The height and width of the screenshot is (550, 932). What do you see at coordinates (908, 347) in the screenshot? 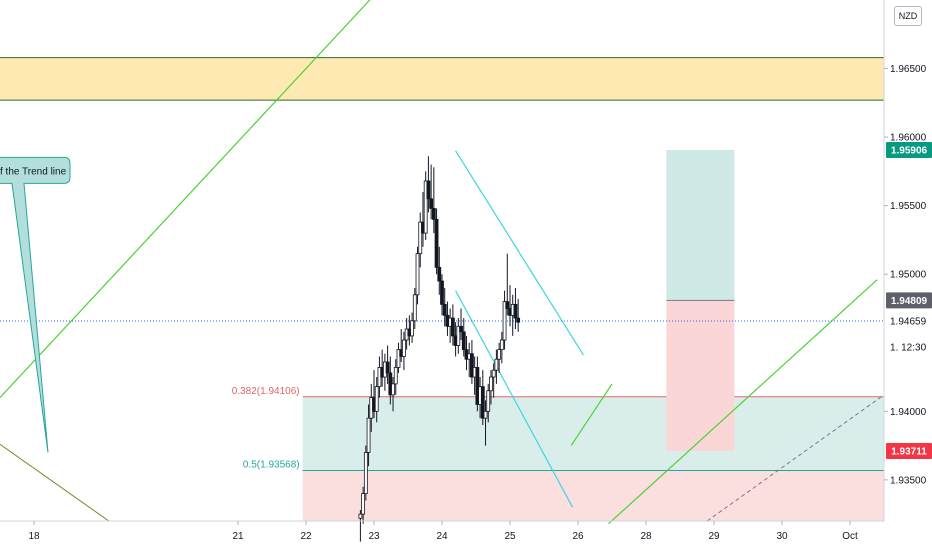
I see `price-badge-label-3: 1. 12:30` at bounding box center [908, 347].